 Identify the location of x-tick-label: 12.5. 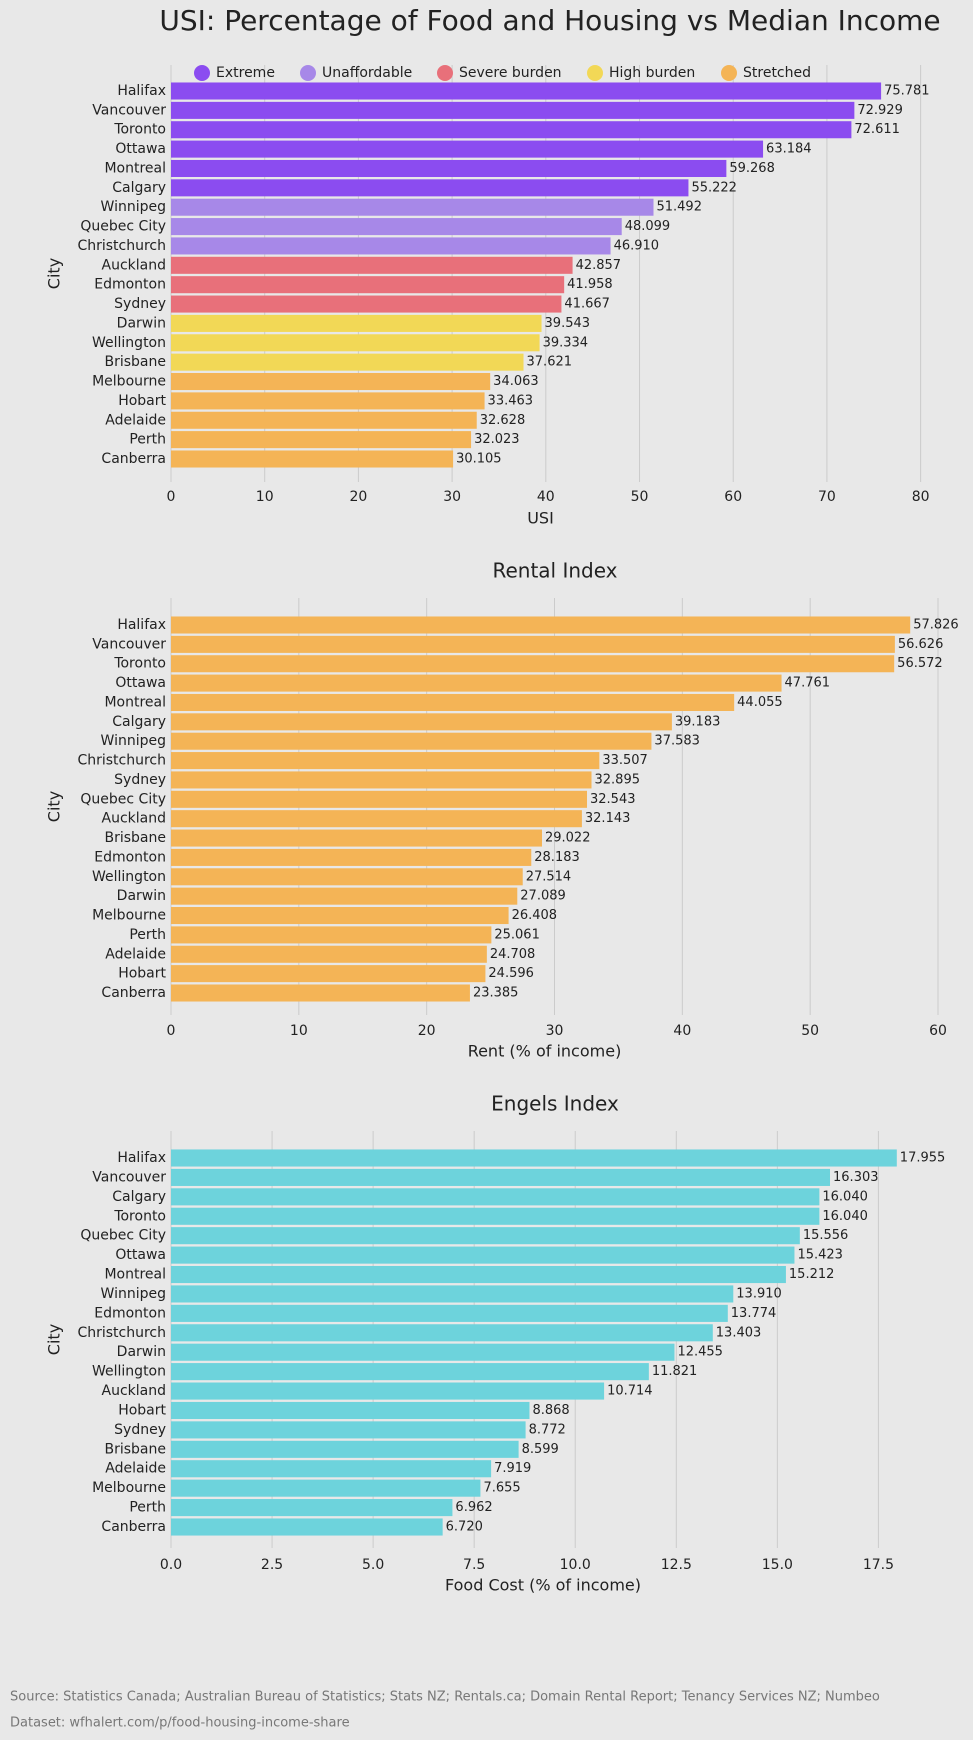
(676, 1565).